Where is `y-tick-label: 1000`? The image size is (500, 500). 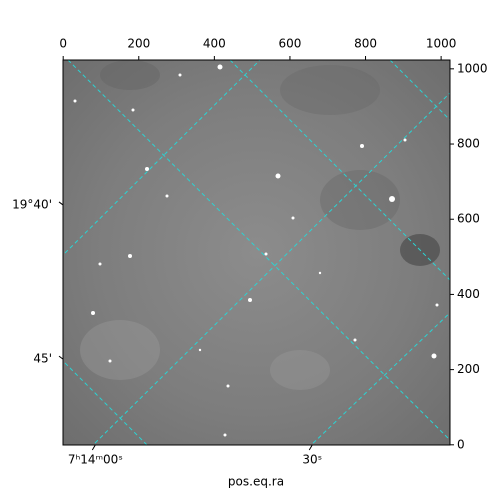 y-tick-label: 1000 is located at coordinates (472, 68).